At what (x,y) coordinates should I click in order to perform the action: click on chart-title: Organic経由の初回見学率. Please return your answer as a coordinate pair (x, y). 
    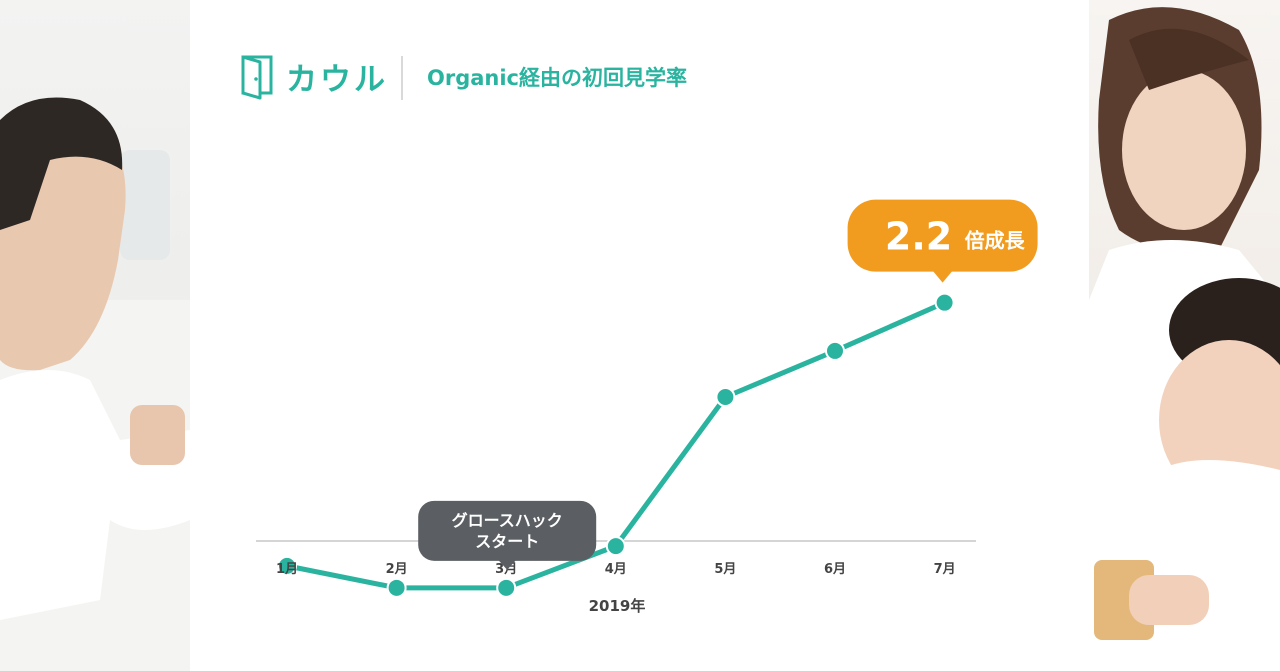
    Looking at the image, I should click on (557, 78).